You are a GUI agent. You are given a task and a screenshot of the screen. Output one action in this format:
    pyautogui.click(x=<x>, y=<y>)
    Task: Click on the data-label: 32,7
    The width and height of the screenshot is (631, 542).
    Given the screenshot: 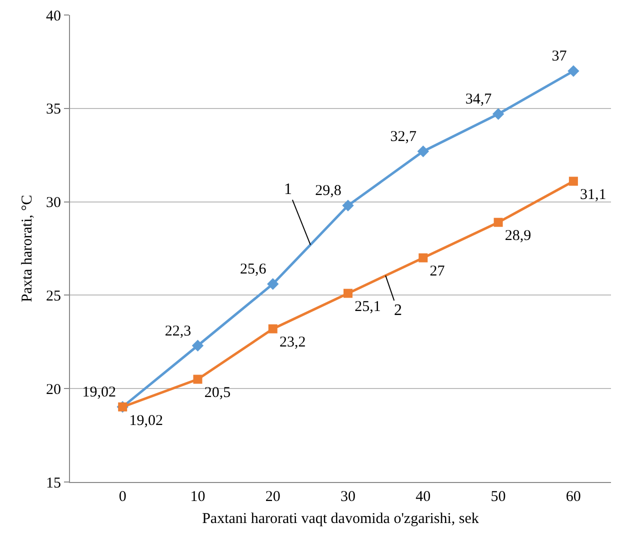 What is the action you would take?
    pyautogui.click(x=404, y=136)
    